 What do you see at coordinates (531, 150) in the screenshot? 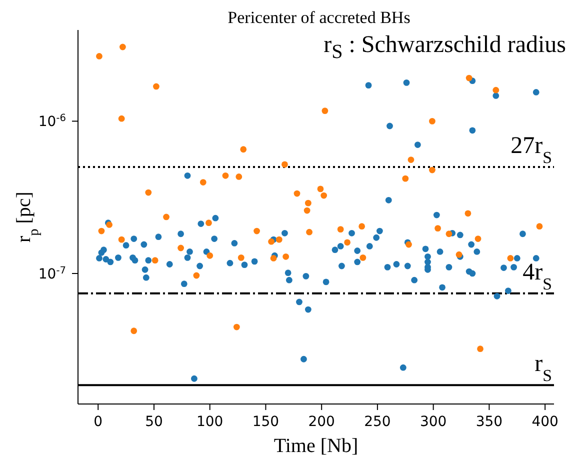
I see `ref-line-label: 27r$_{S}$` at bounding box center [531, 150].